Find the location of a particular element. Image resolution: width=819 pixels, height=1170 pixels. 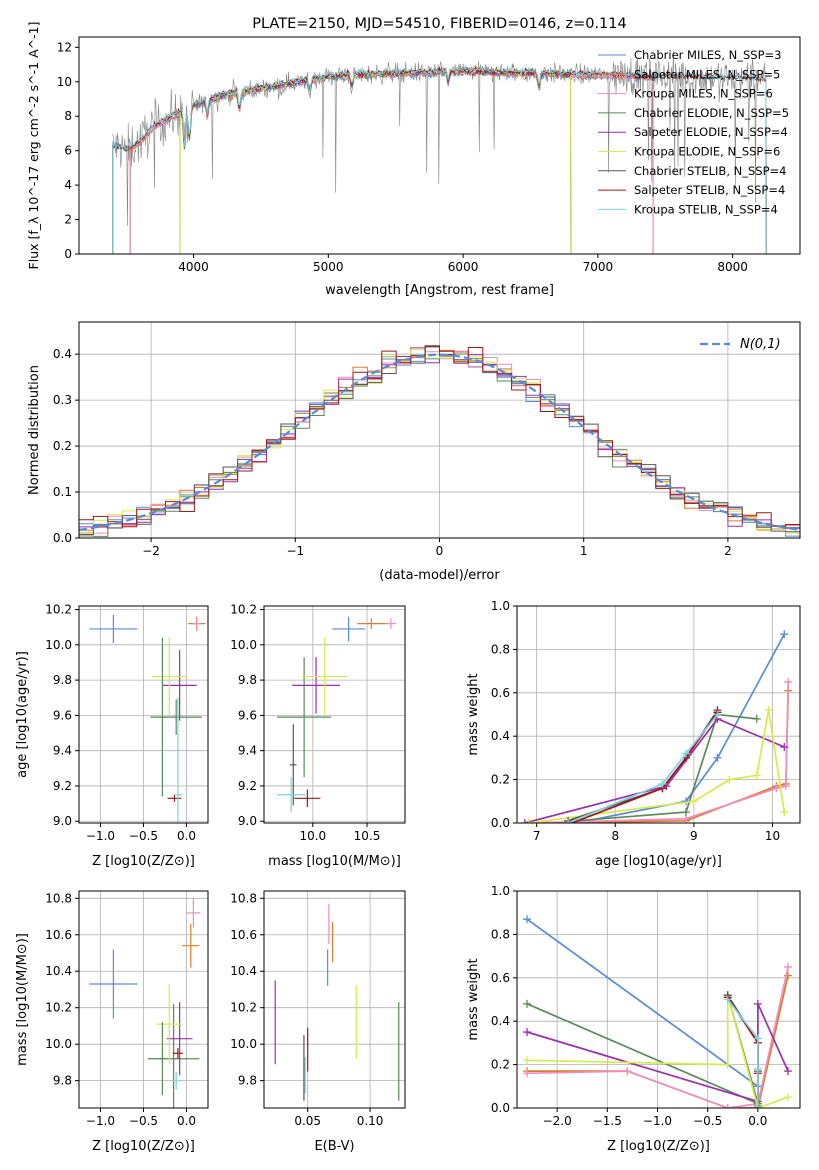

series-line-kroupa_stelib is located at coordinates (643, 768).